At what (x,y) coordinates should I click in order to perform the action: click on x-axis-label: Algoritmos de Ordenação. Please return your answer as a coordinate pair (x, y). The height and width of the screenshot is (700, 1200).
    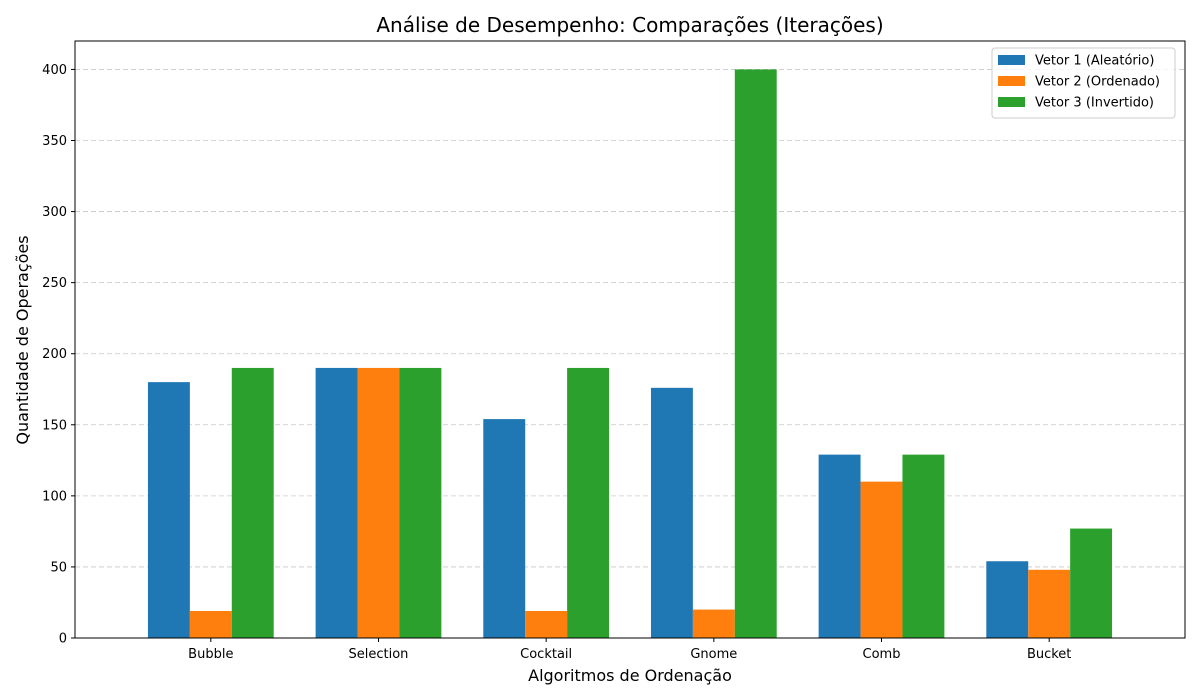
    Looking at the image, I should click on (630, 675).